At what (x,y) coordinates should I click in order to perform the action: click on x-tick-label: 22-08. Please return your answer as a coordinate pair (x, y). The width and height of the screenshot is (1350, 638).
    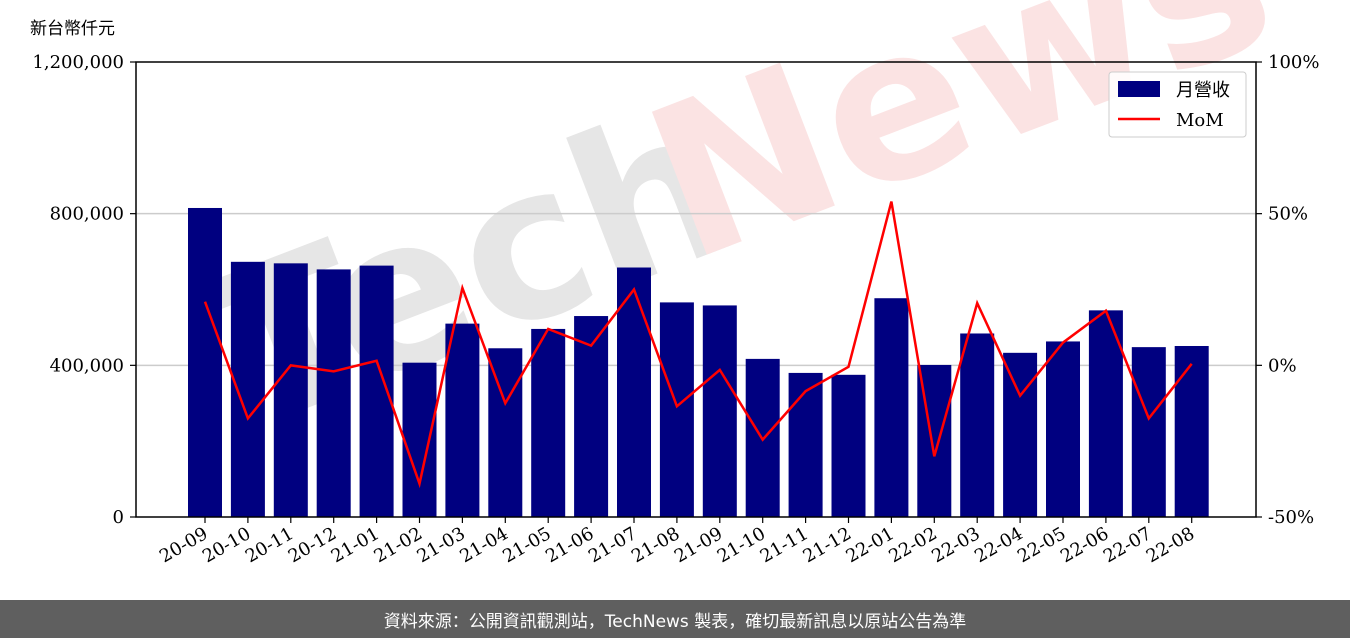
    Looking at the image, I should click on (1170, 545).